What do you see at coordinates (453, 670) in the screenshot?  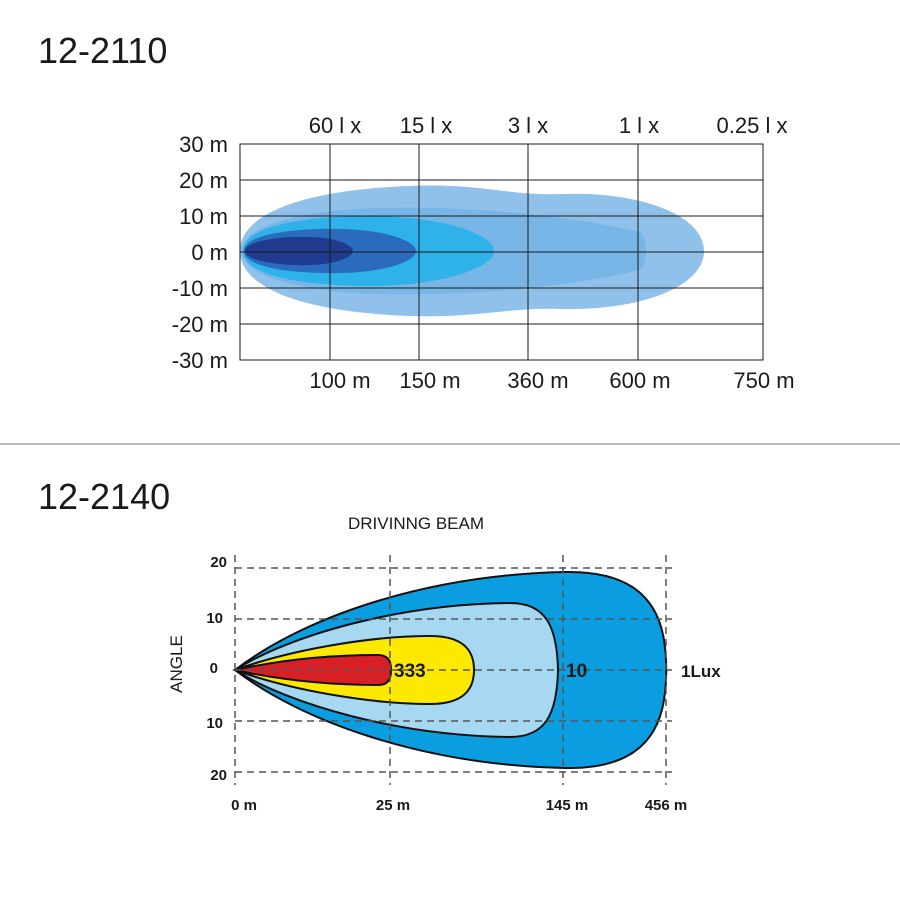 I see `c2-grid` at bounding box center [453, 670].